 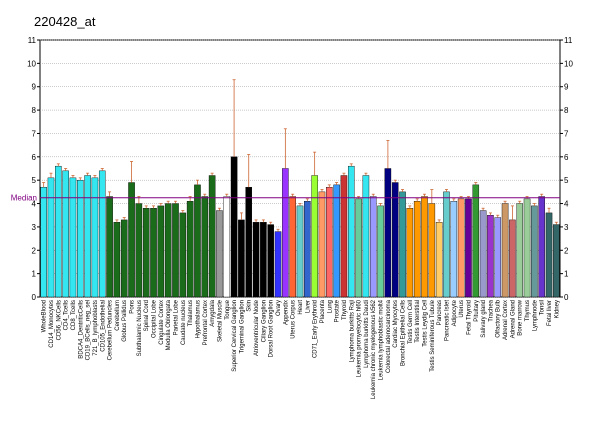 What do you see at coordinates (213, 312) in the screenshot?
I see `x-tick-label: Amygdala` at bounding box center [213, 312].